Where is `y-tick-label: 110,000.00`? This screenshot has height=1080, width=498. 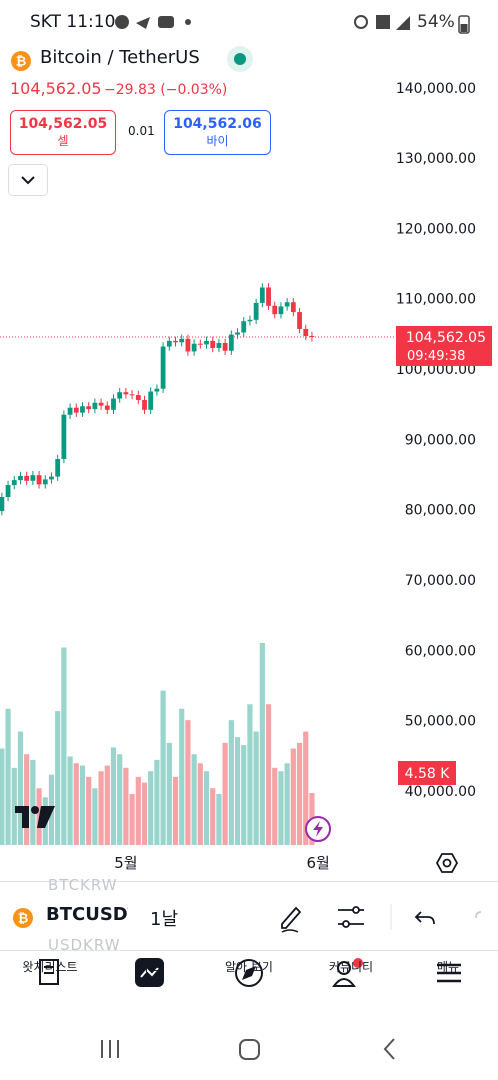
y-tick-label: 110,000.00 is located at coordinates (436, 300).